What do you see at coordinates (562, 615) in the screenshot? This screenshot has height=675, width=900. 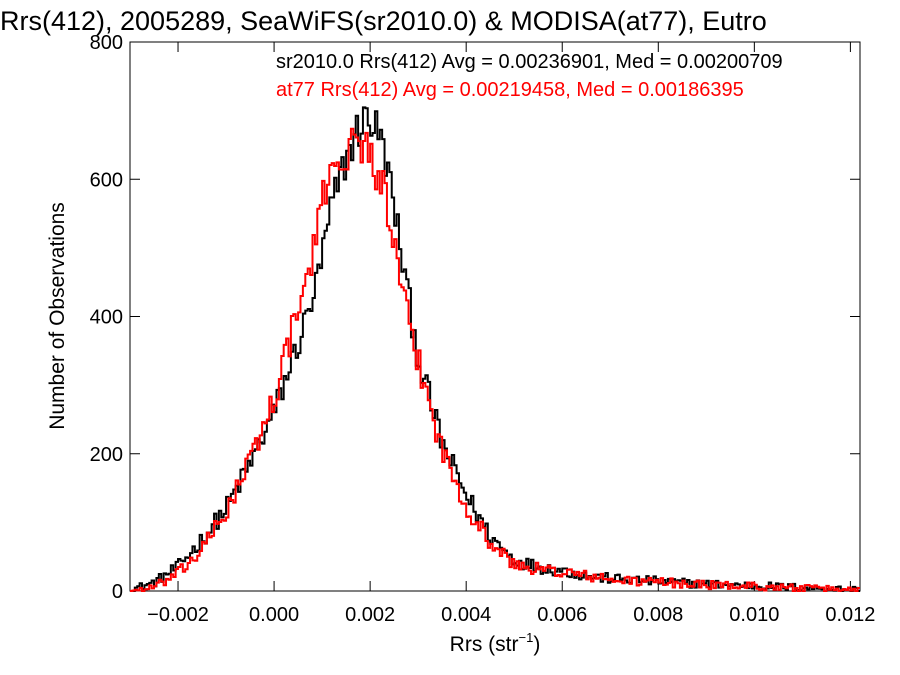 I see `x-tick-label: 0.006` at bounding box center [562, 615].